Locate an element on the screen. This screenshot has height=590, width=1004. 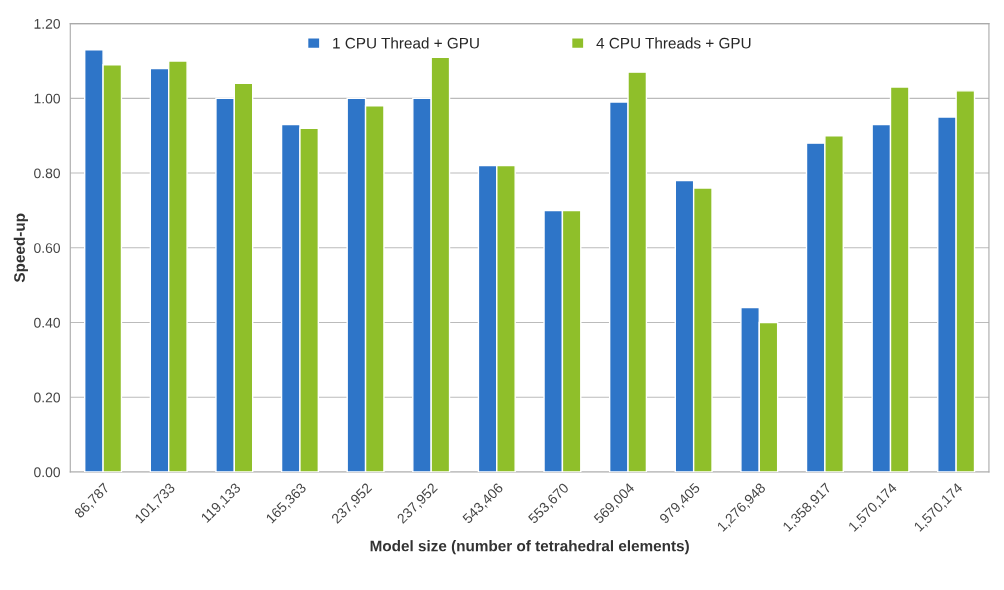
legend-label: 1 CPU Thread + GPU is located at coordinates (406, 43).